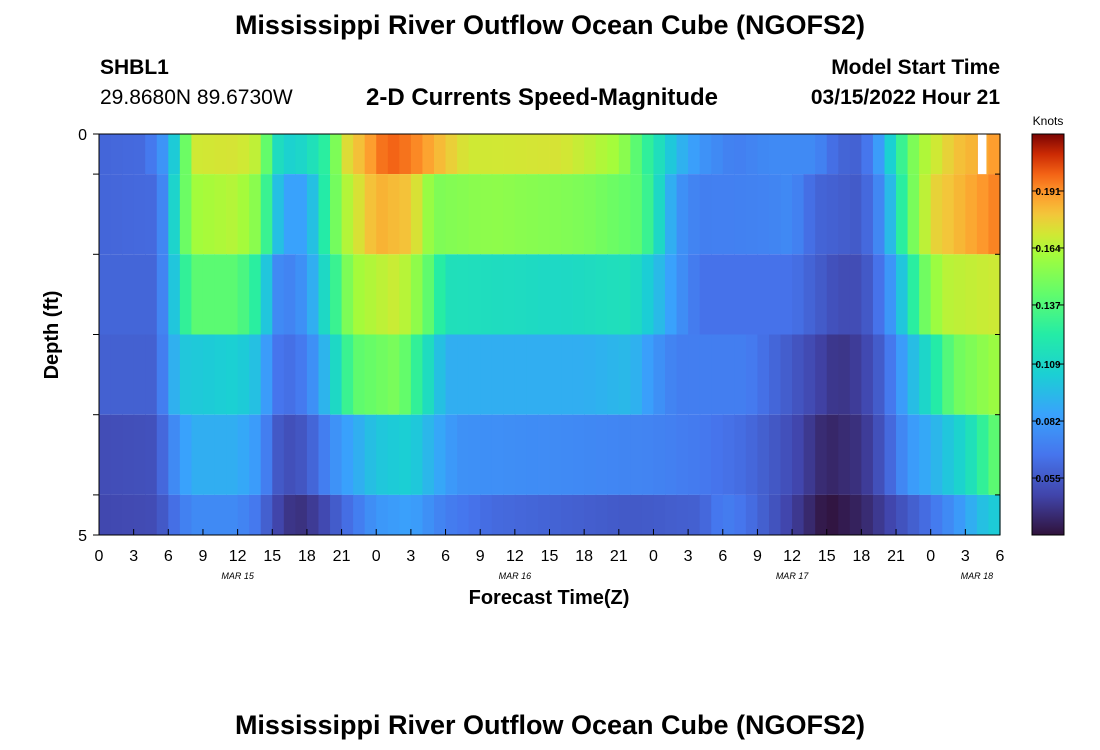  I want to click on x-tick-label: 12, so click(238, 556).